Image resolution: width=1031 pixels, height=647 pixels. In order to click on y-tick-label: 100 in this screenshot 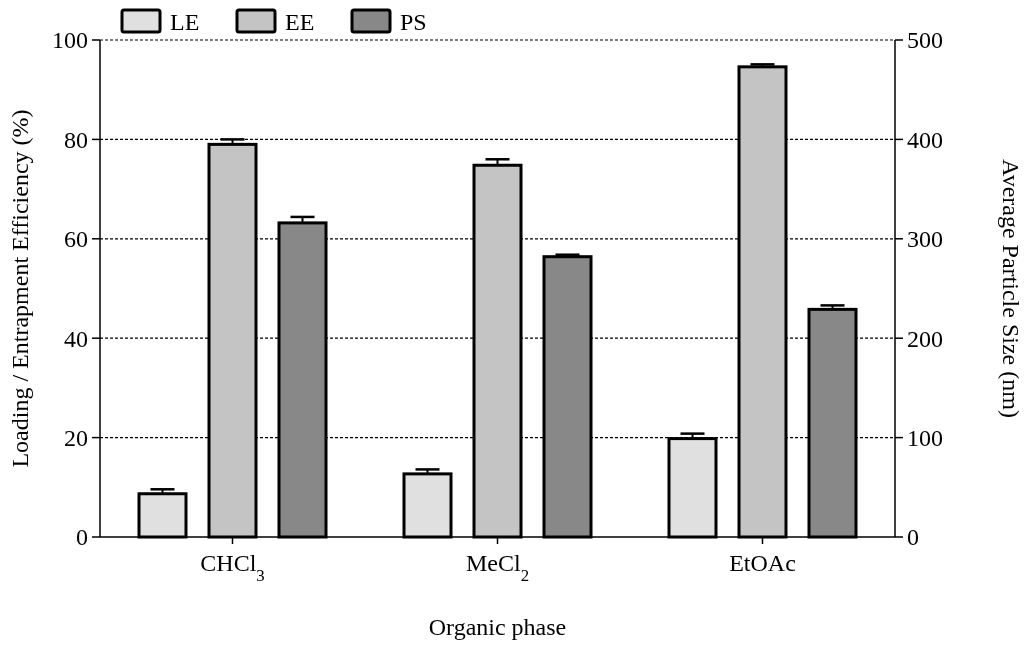, I will do `click(70, 40)`.